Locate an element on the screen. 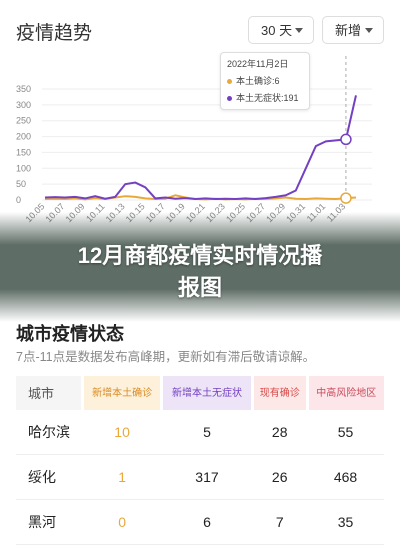  table-cell: 28 is located at coordinates (279, 432).